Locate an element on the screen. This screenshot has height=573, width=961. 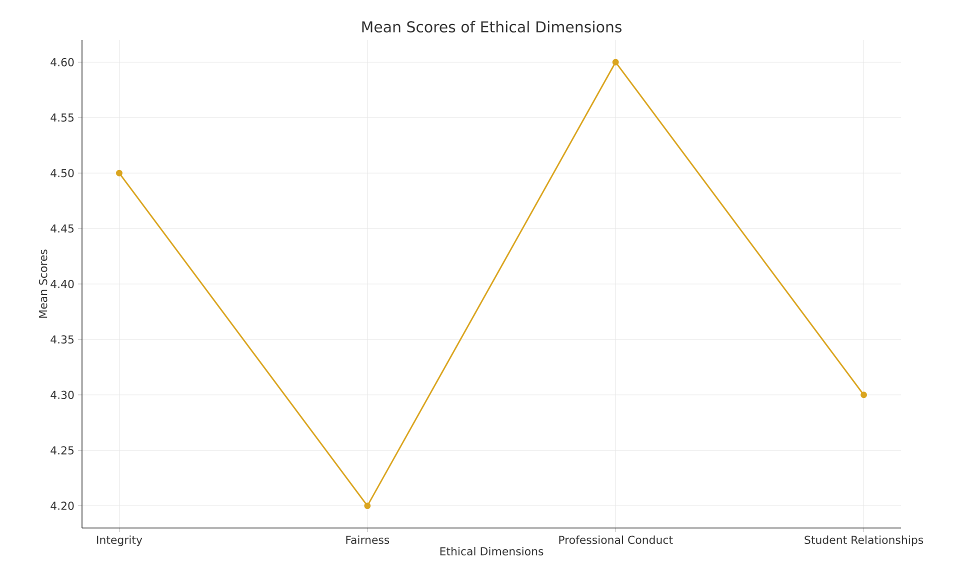
y-tick-label: 4.45 is located at coordinates (62, 228).